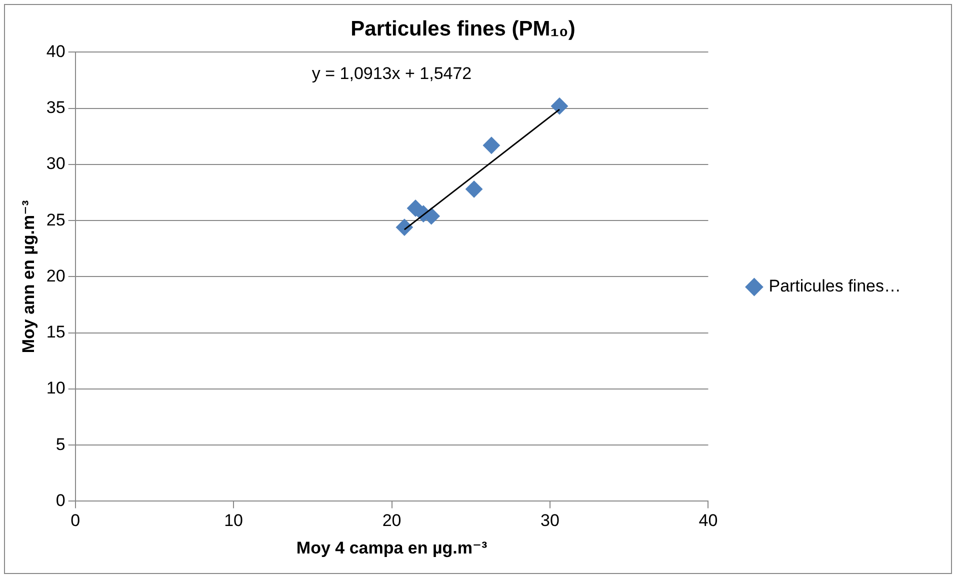  What do you see at coordinates (56, 332) in the screenshot?
I see `y-tick-label: 15` at bounding box center [56, 332].